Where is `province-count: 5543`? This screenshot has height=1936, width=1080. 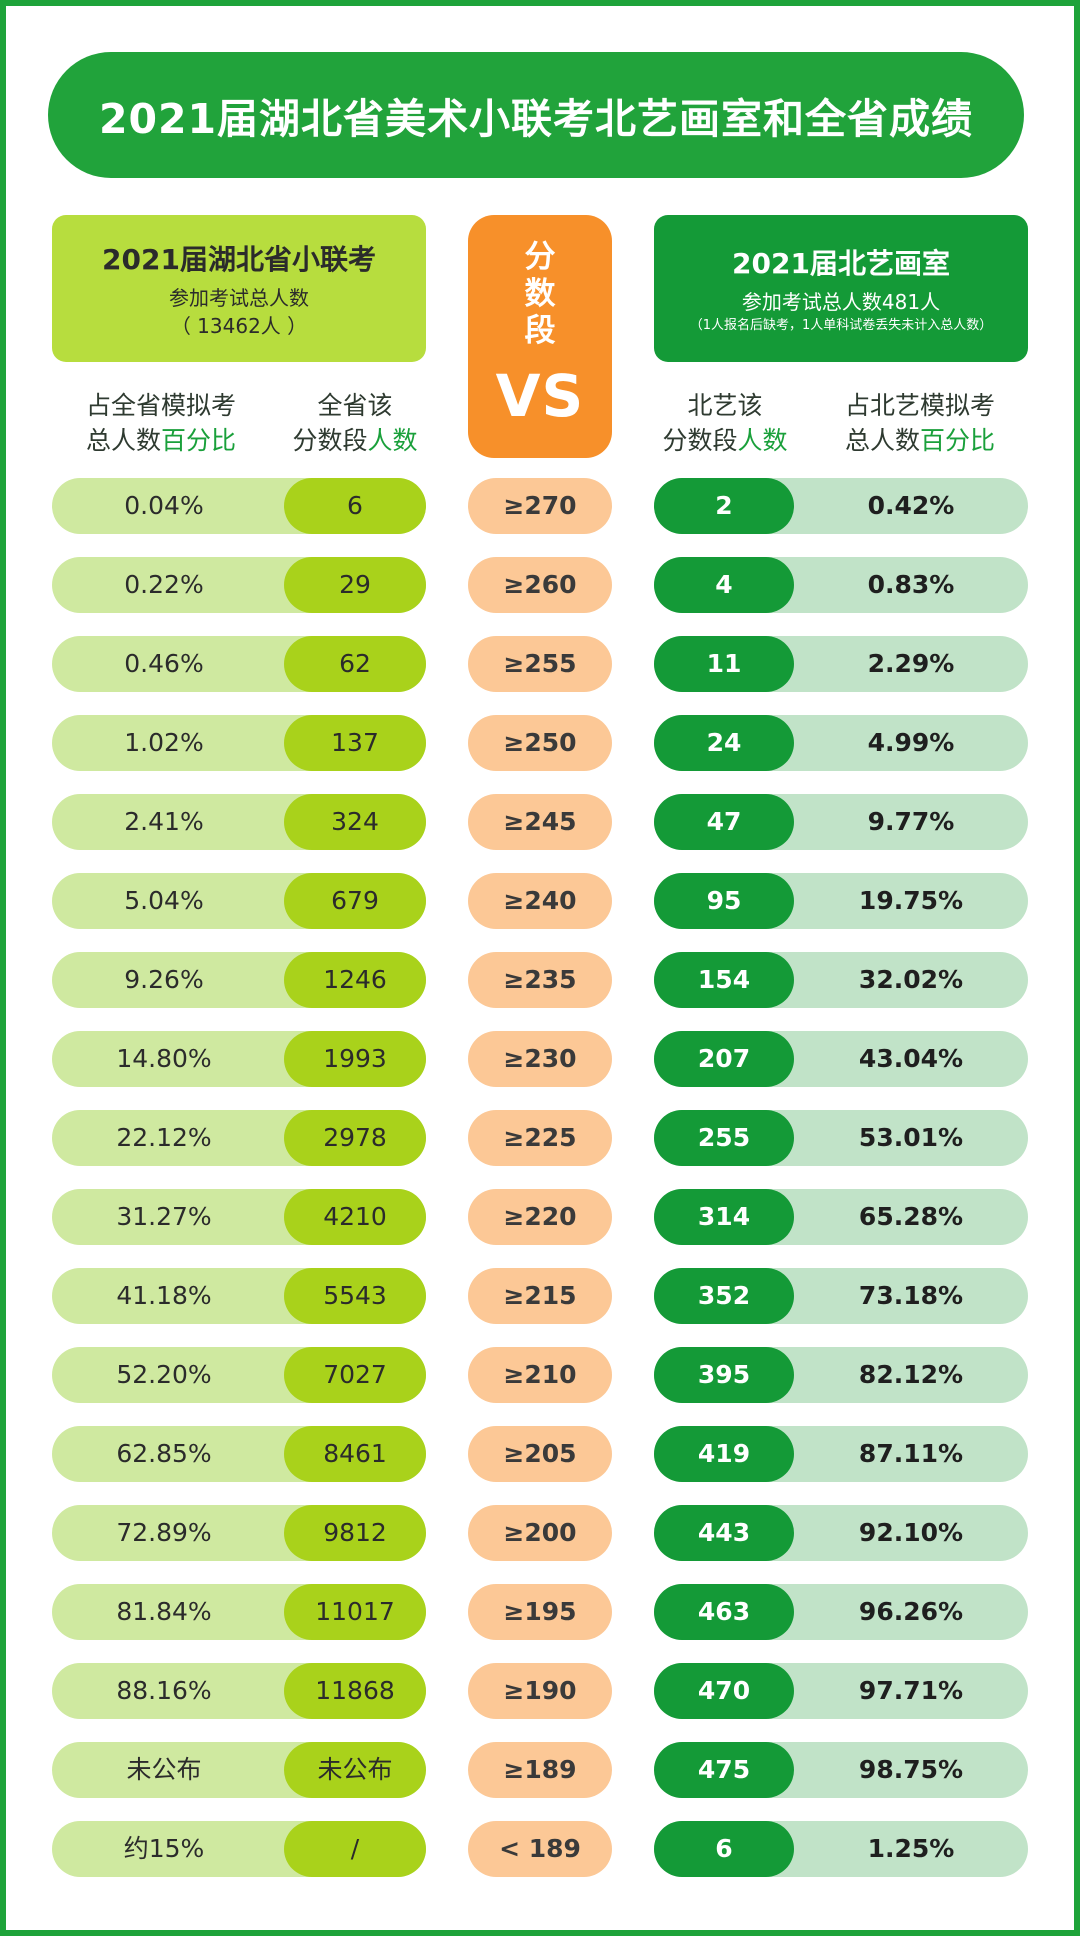 province-count: 5543 is located at coordinates (355, 1296).